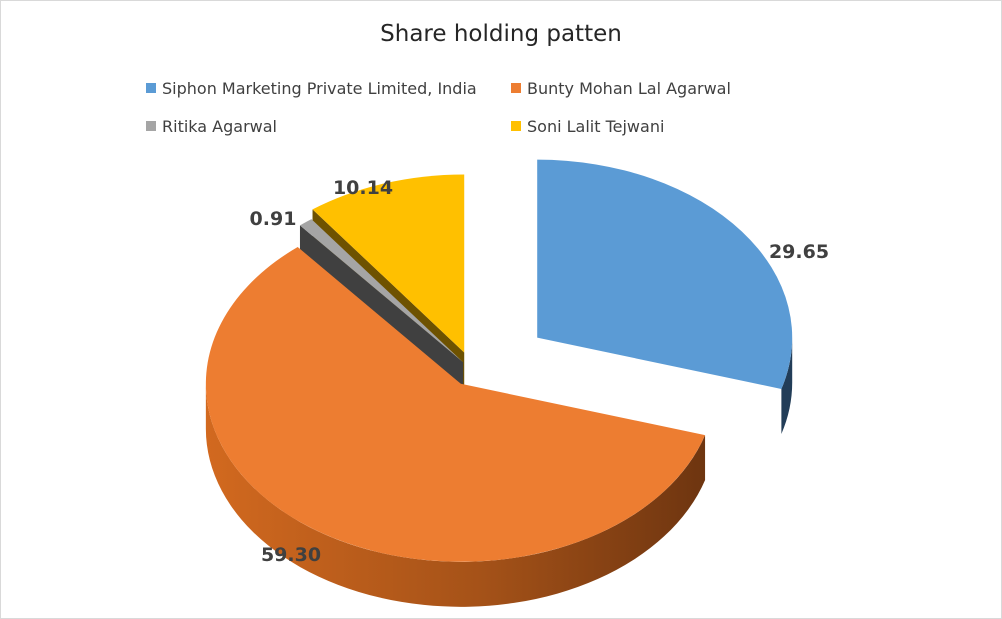 This screenshot has width=1002, height=619. Describe the element at coordinates (219, 126) in the screenshot. I see `legend-label-ritika: Ritika Agarwal` at that location.